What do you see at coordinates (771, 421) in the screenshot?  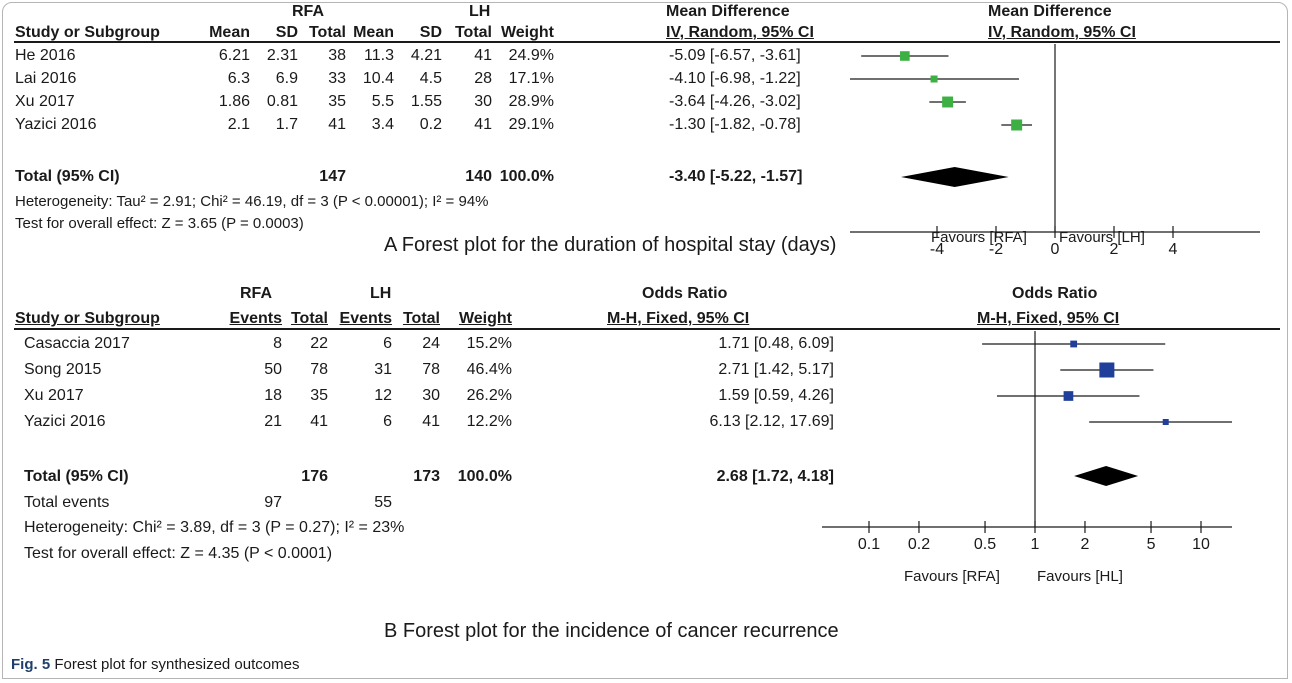 I see `effect-ci: 6.13 [2.12, 17.69]` at bounding box center [771, 421].